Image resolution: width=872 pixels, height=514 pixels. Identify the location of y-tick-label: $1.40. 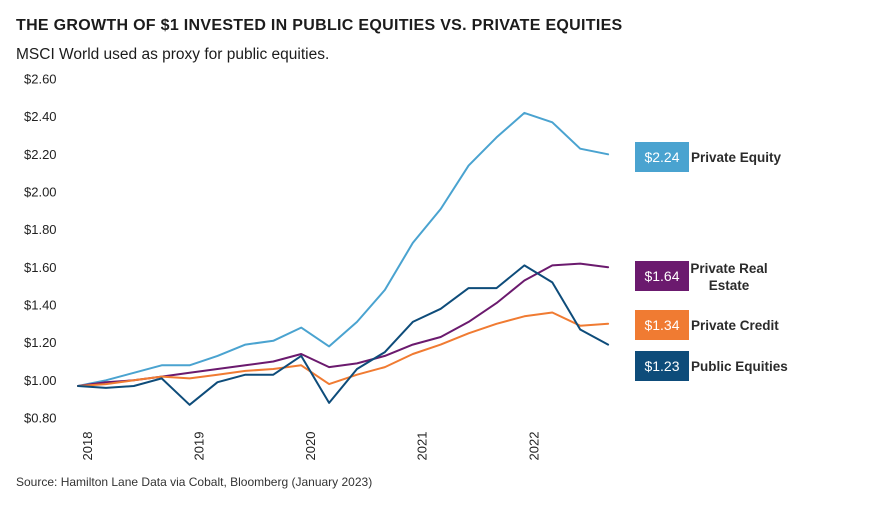
(40, 305).